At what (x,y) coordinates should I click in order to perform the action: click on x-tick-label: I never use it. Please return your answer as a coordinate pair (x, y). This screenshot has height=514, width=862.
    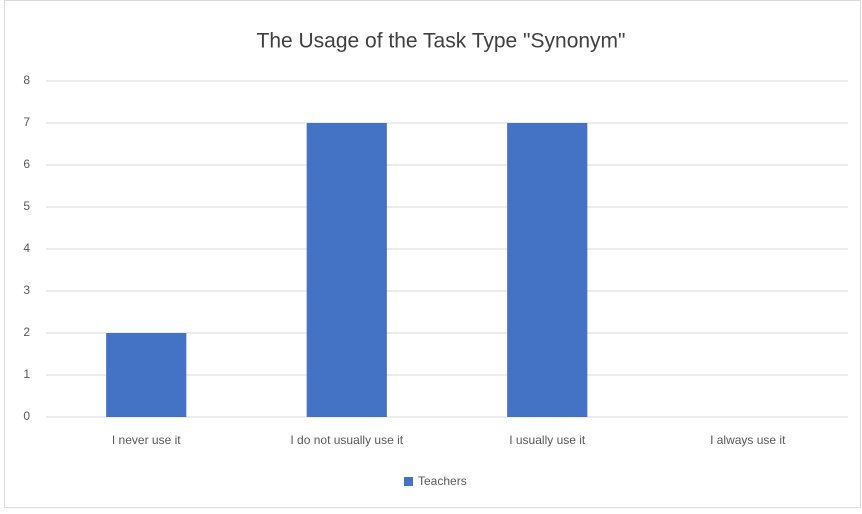
    Looking at the image, I should click on (146, 440).